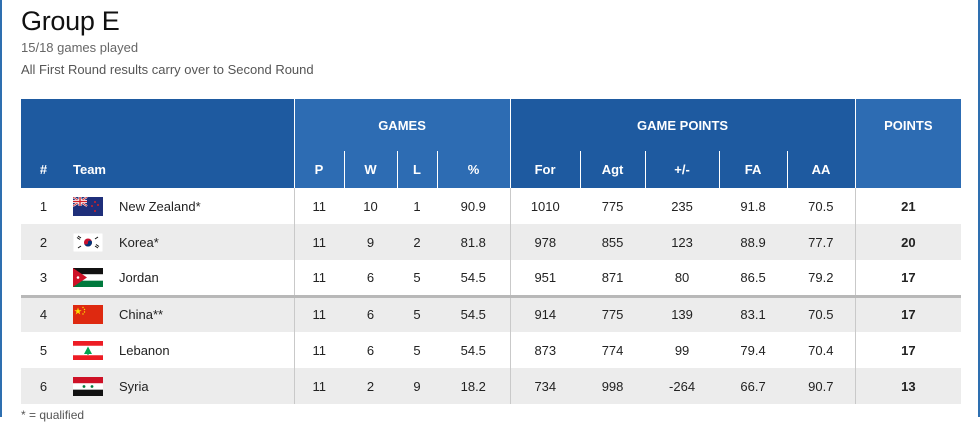 The height and width of the screenshot is (422, 980). Describe the element at coordinates (180, 278) in the screenshot. I see `team-cell: Jordan` at that location.